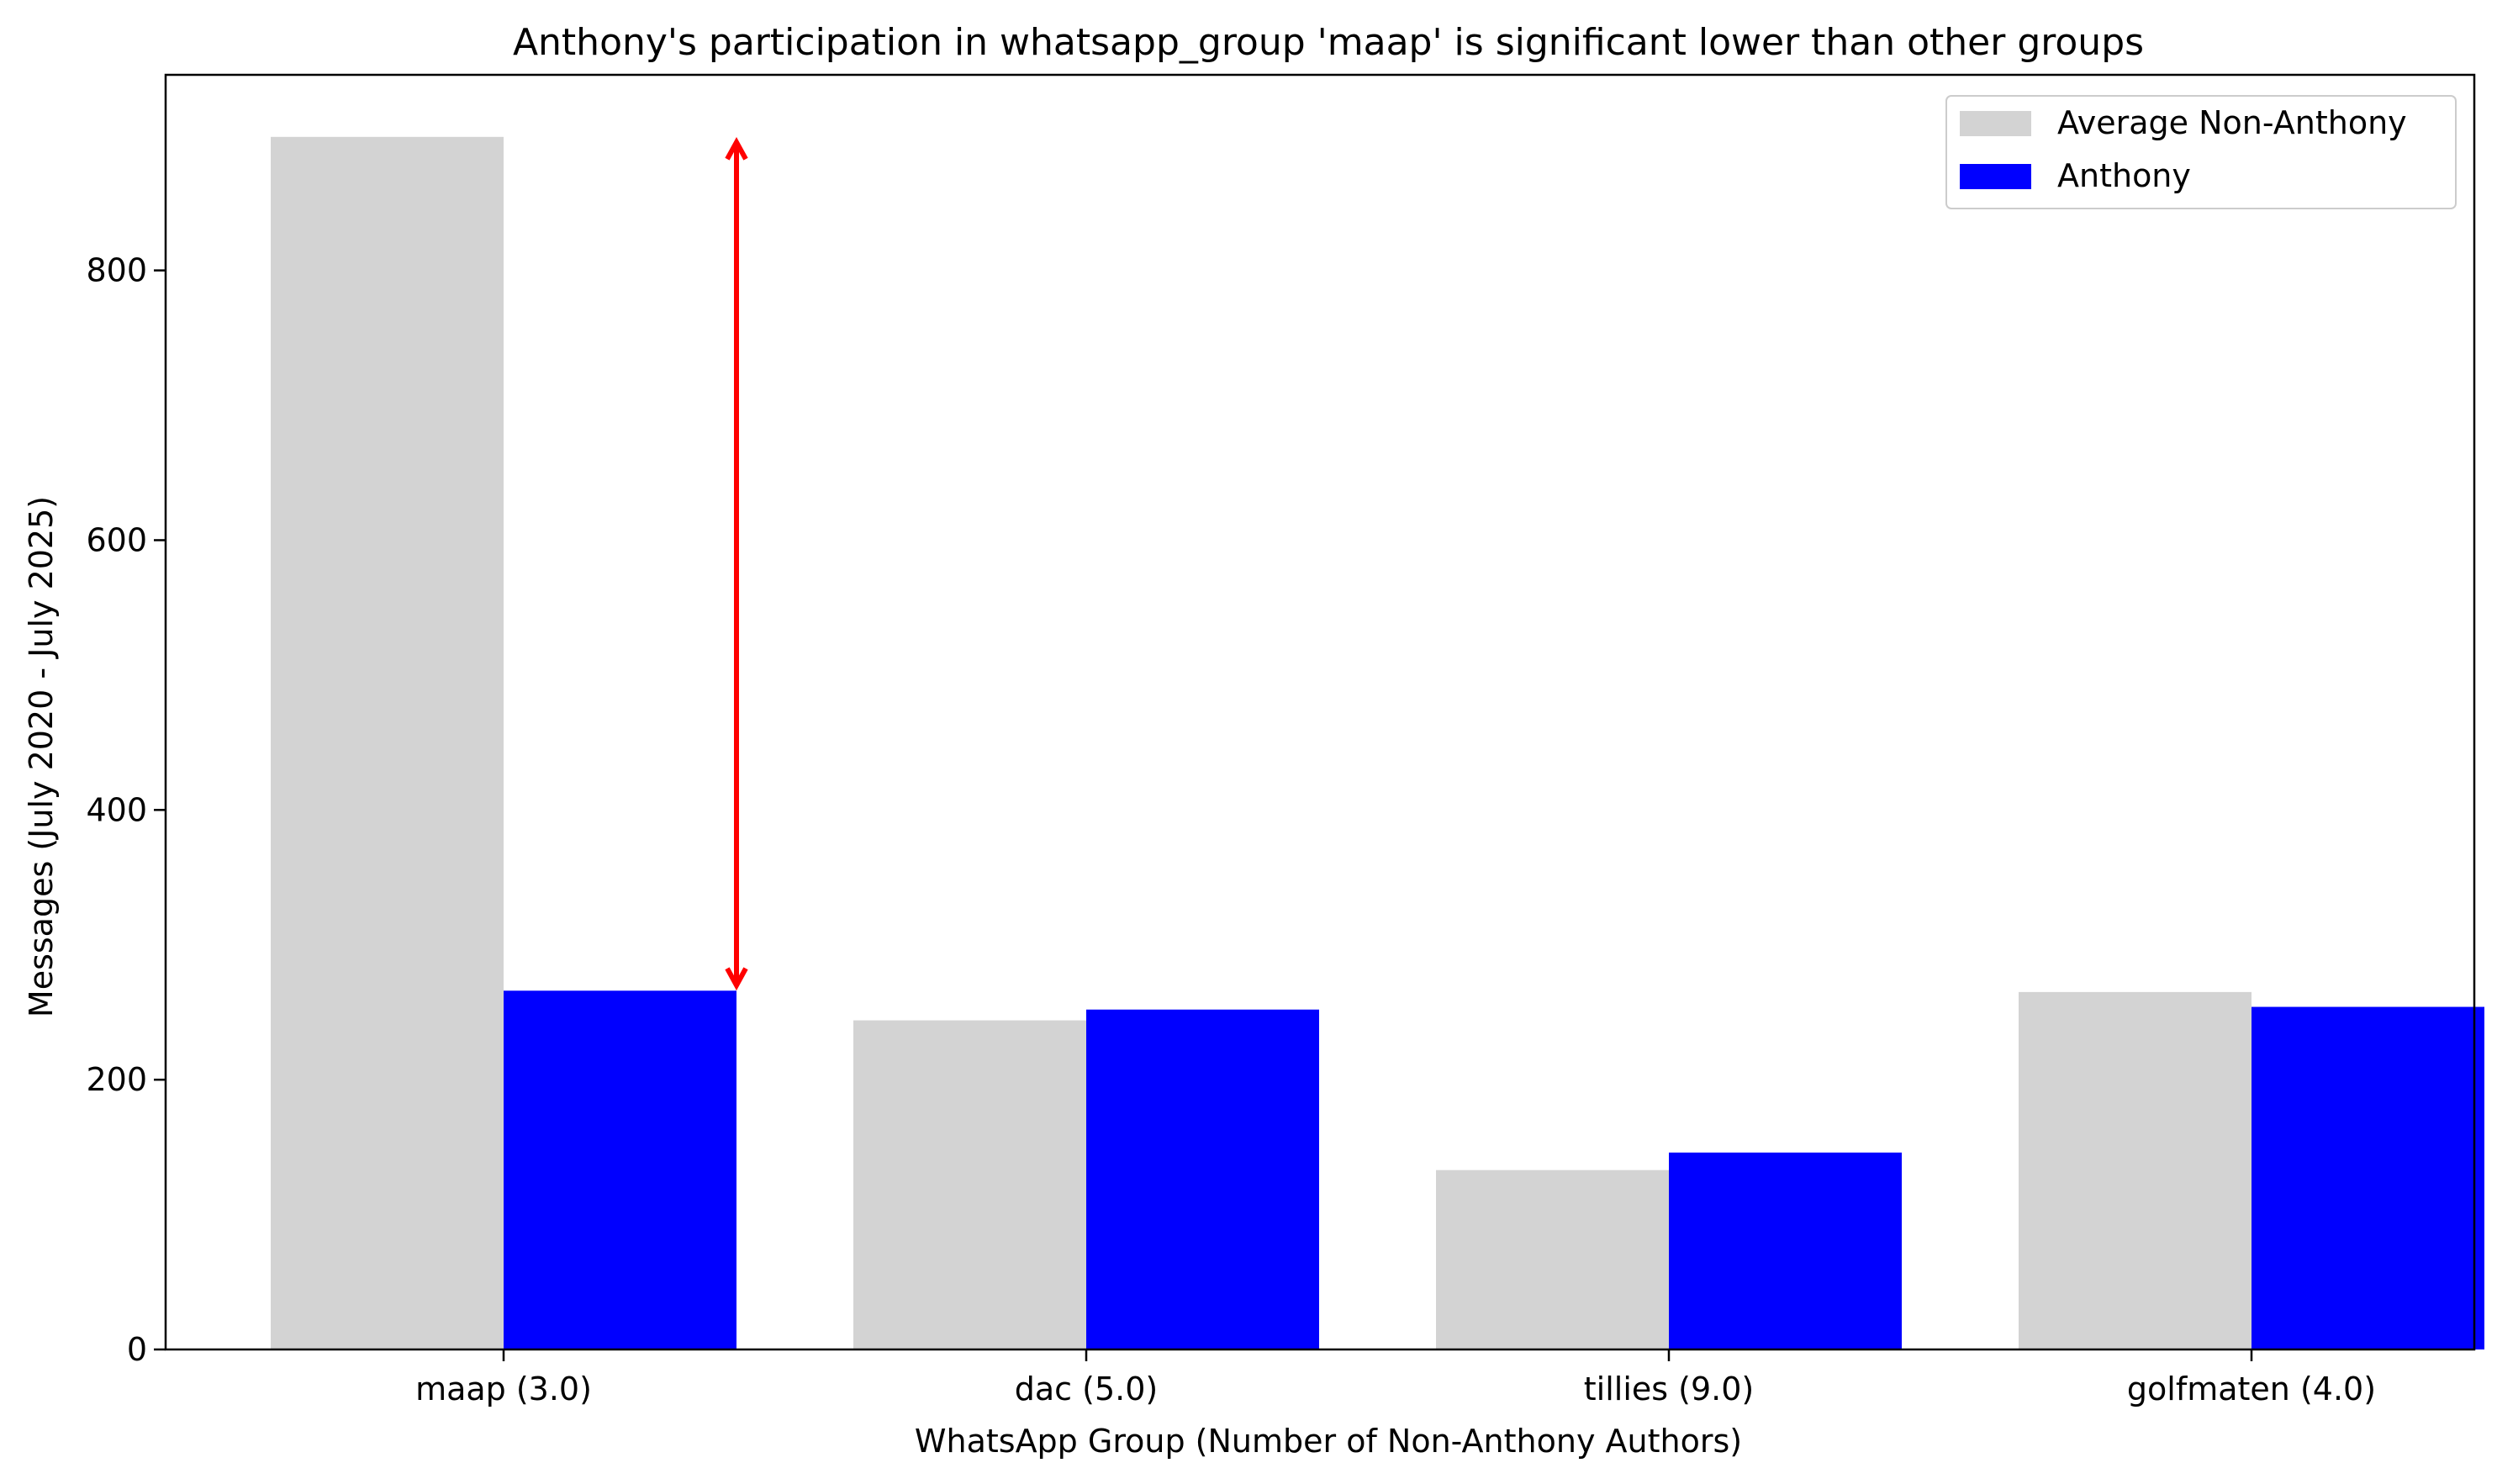 The image size is (2497, 1484). I want to click on legend-label: Anthony, so click(2124, 175).